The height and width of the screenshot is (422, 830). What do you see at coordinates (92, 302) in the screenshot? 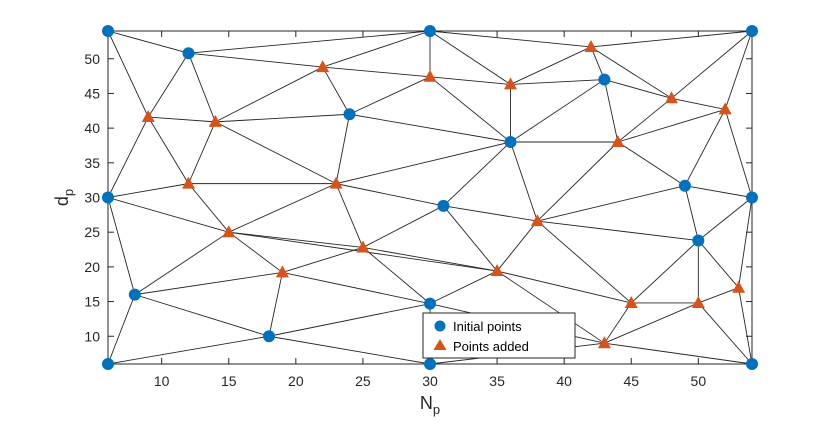
I see `y-tick-label: 15` at bounding box center [92, 302].